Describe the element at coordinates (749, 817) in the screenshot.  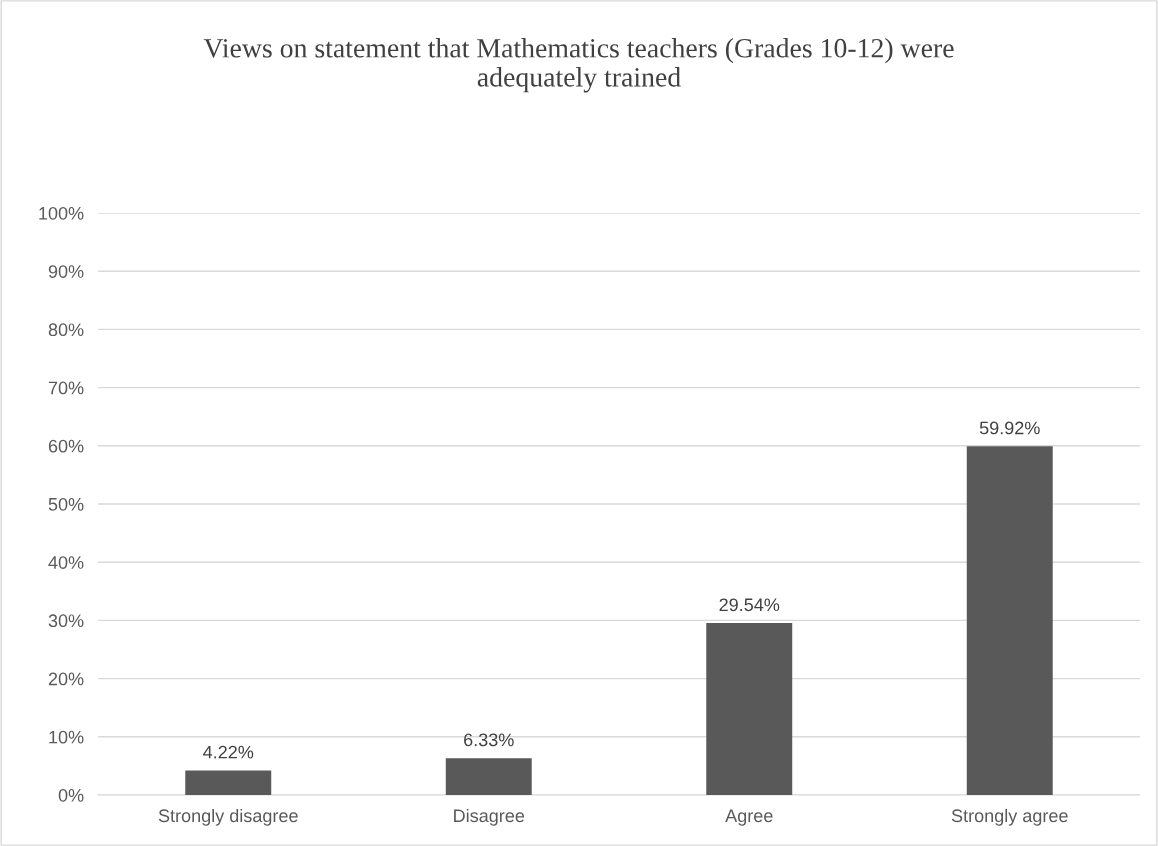
I see `x-tick-label: Agree` at that location.